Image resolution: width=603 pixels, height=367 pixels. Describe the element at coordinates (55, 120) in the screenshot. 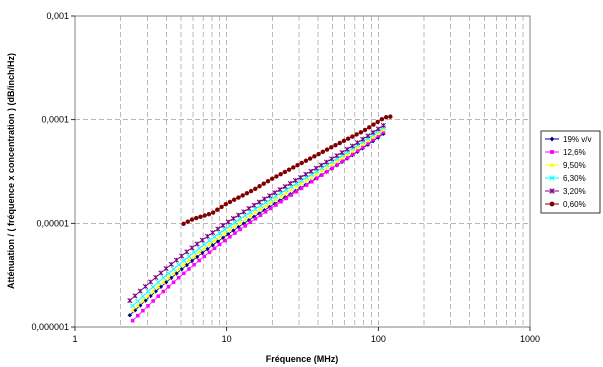

I see `y-tick-label: 0,0001` at that location.